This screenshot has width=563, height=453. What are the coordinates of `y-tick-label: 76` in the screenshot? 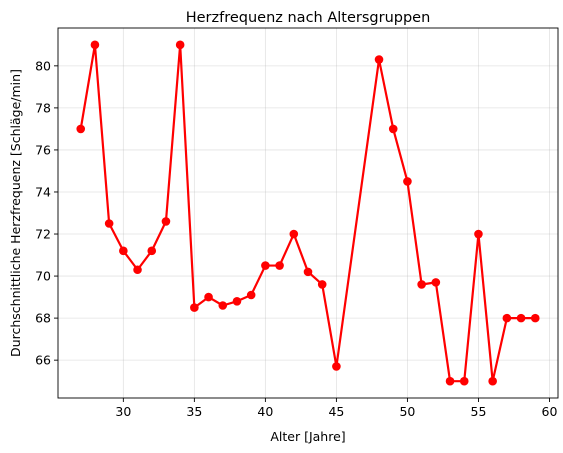 It's located at (43, 149).